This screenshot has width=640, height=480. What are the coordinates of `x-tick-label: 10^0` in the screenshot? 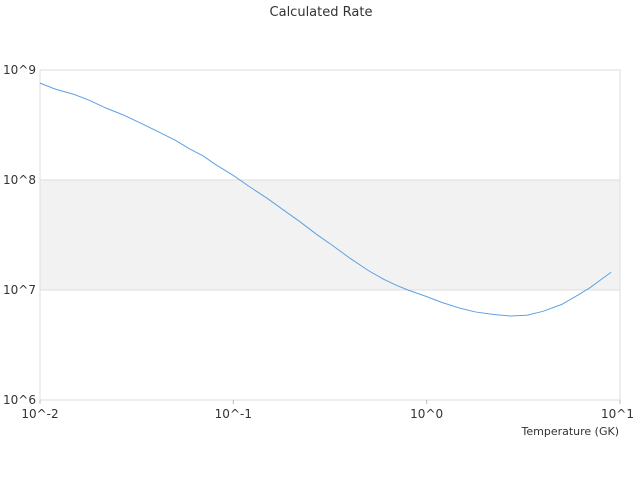 It's located at (426, 414).